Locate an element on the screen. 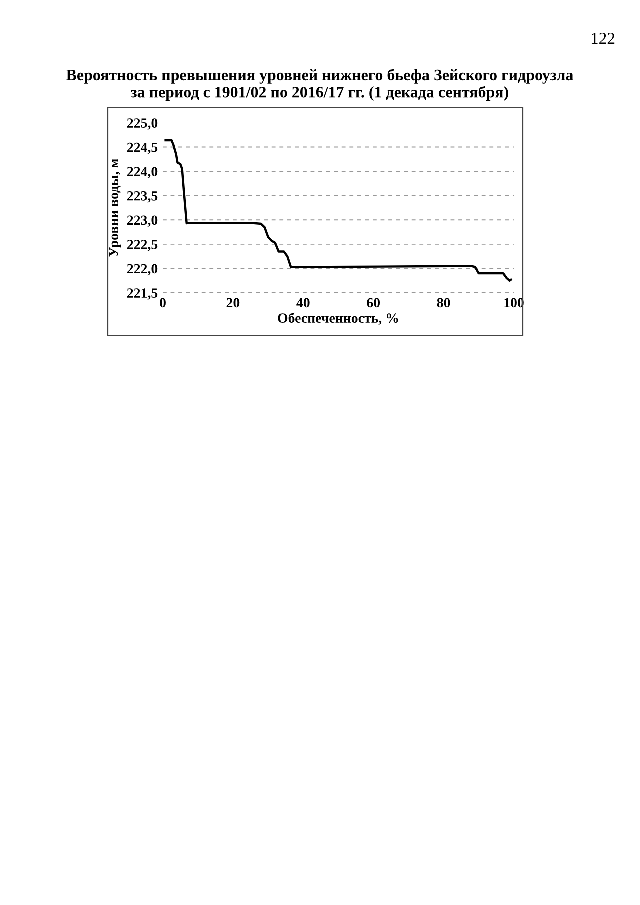  text: 122 is located at coordinates (603, 38).